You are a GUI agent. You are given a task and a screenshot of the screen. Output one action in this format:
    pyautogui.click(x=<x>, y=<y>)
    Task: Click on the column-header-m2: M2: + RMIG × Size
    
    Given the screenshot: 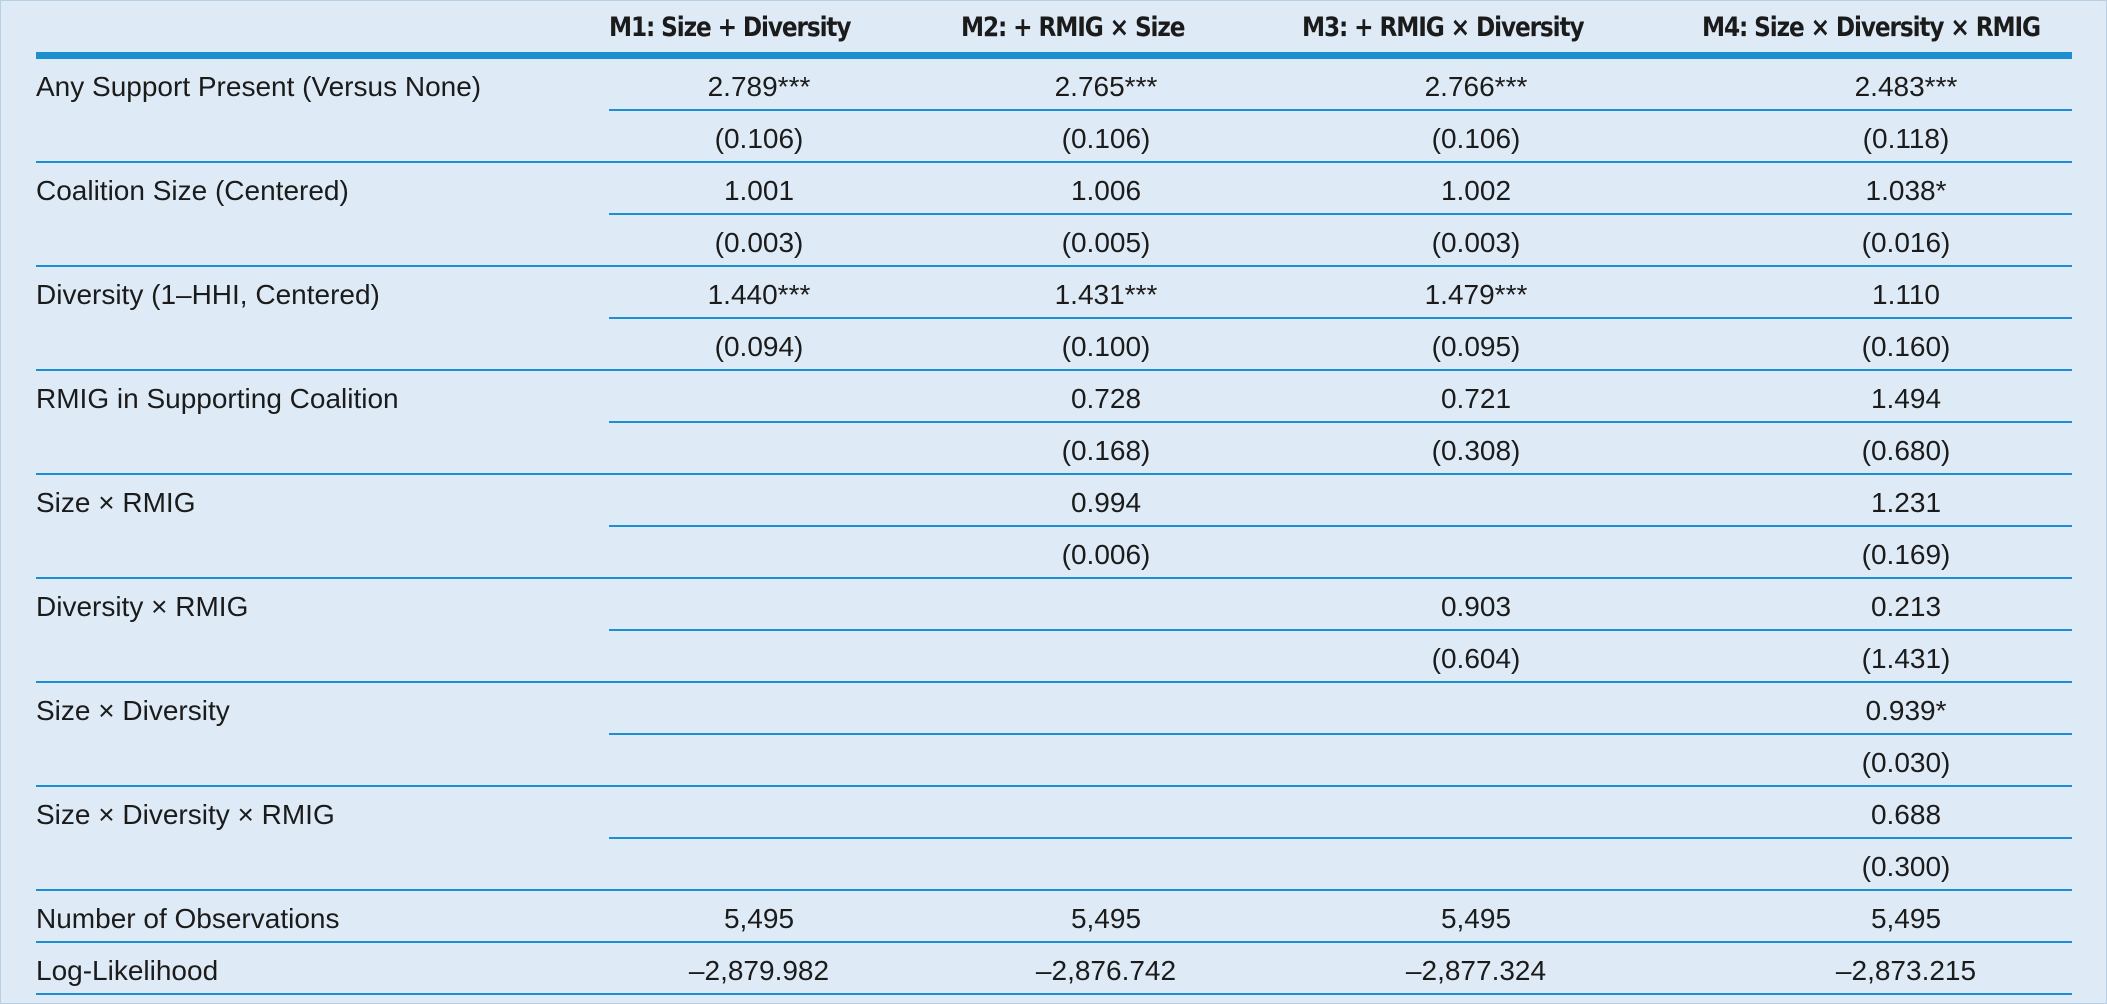 What is the action you would take?
    pyautogui.click(x=1073, y=27)
    